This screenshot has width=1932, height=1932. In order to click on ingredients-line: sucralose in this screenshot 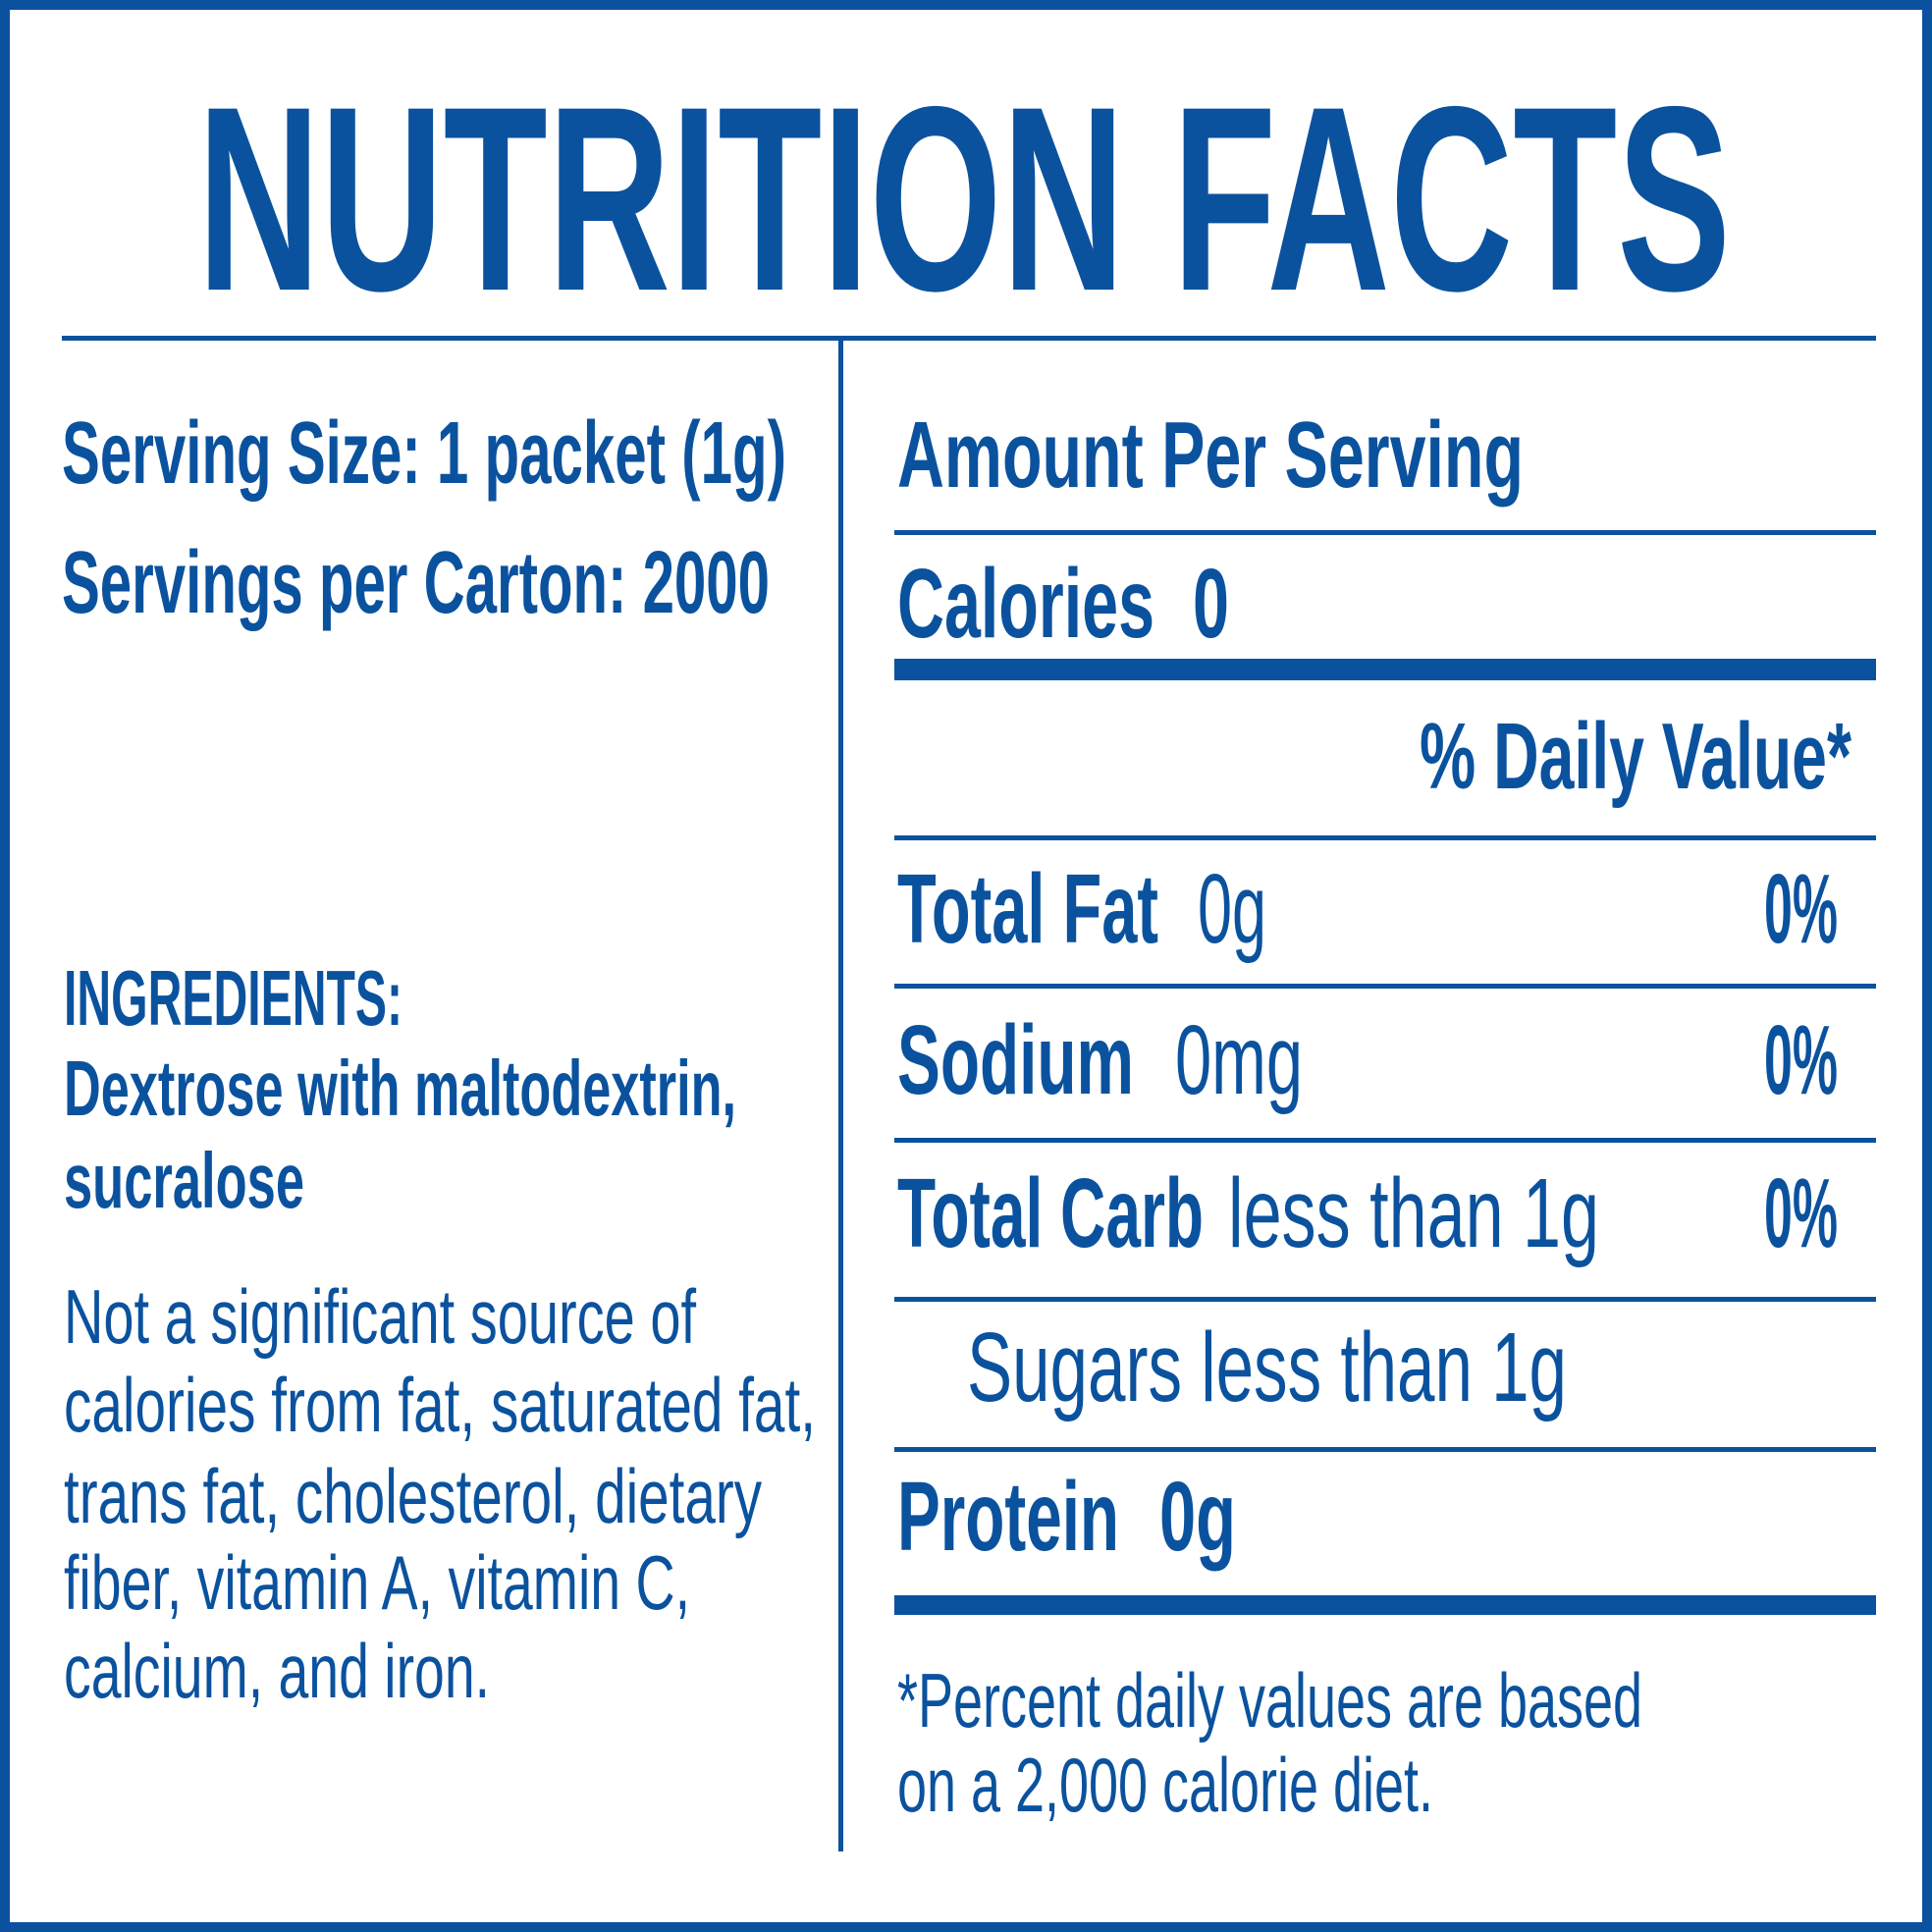, I will do `click(184, 1180)`.